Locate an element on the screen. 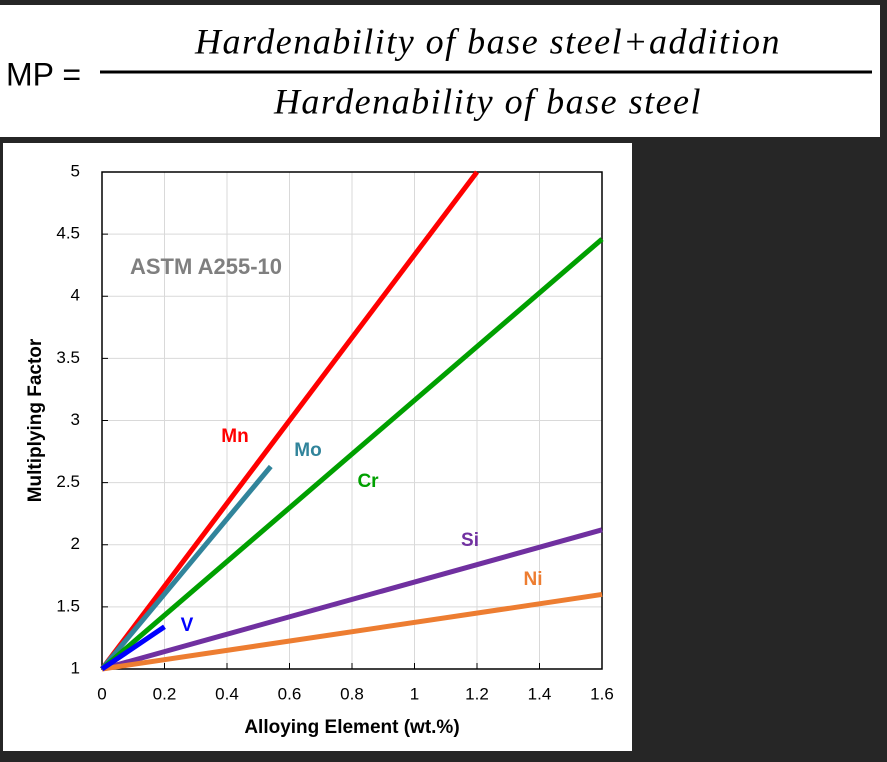 The height and width of the screenshot is (762, 887). x-axis-label: Alloying Element (wt.%) is located at coordinates (351, 727).